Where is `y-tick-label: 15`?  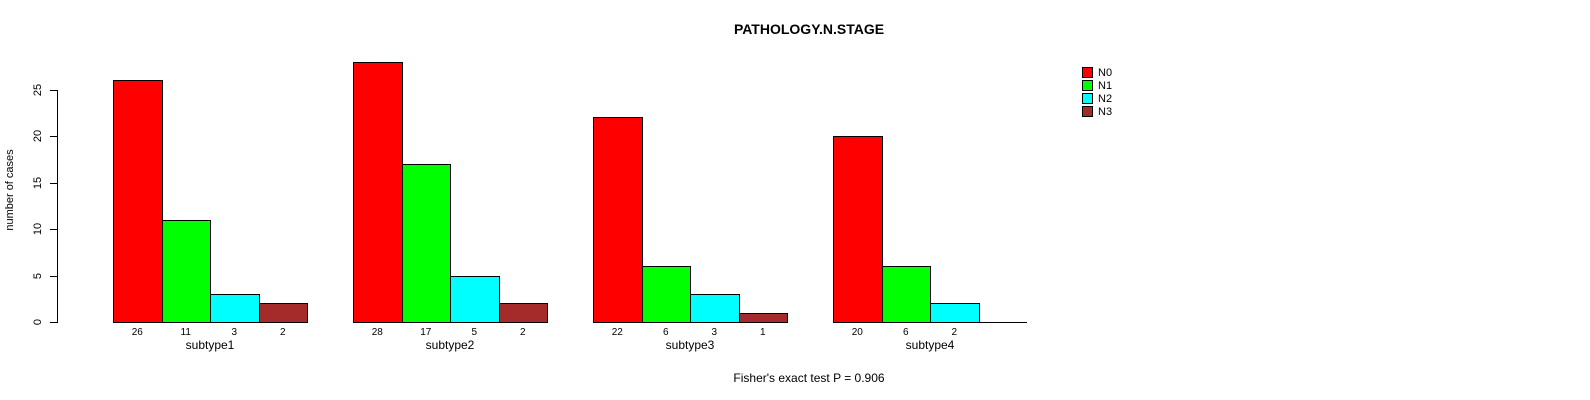 y-tick-label: 15 is located at coordinates (38, 182).